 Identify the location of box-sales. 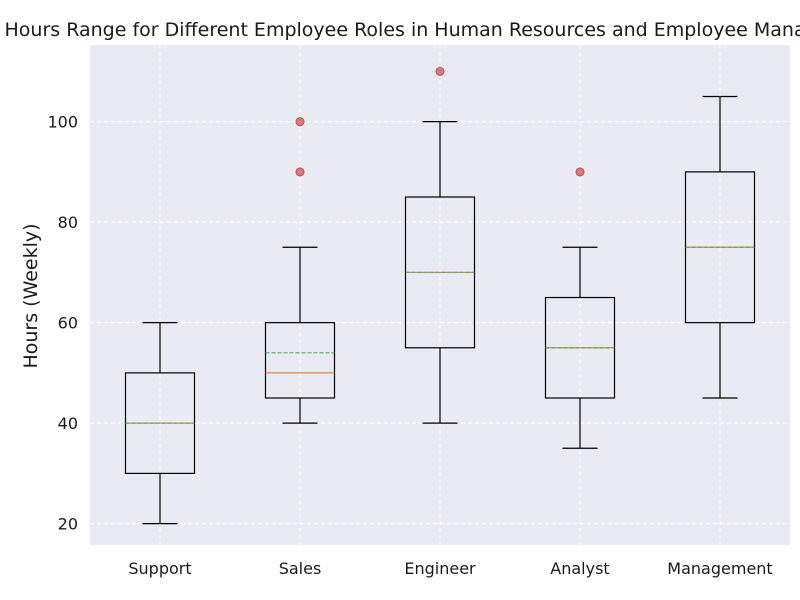
(300, 270).